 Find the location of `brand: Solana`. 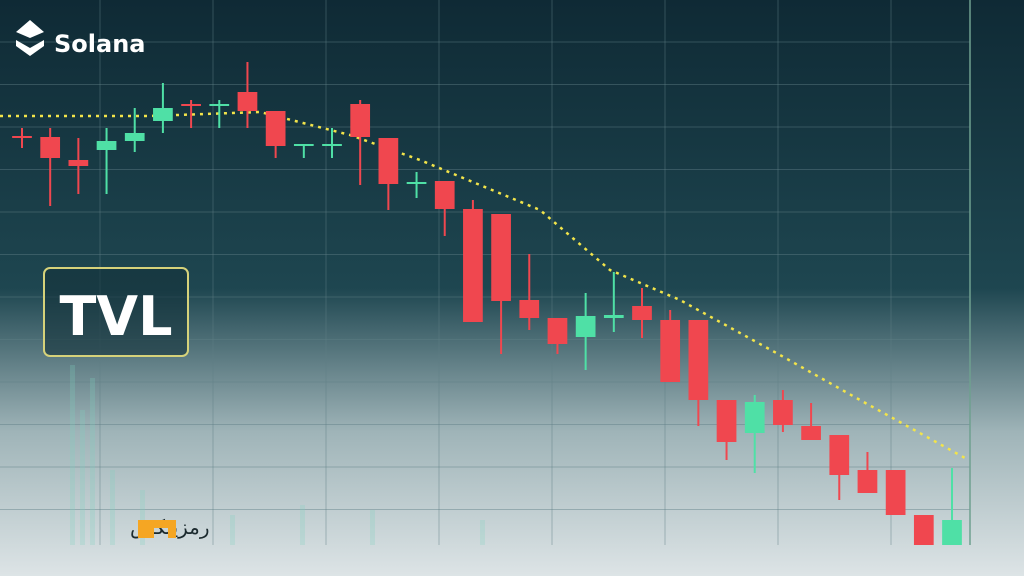

brand: Solana is located at coordinates (80, 39).